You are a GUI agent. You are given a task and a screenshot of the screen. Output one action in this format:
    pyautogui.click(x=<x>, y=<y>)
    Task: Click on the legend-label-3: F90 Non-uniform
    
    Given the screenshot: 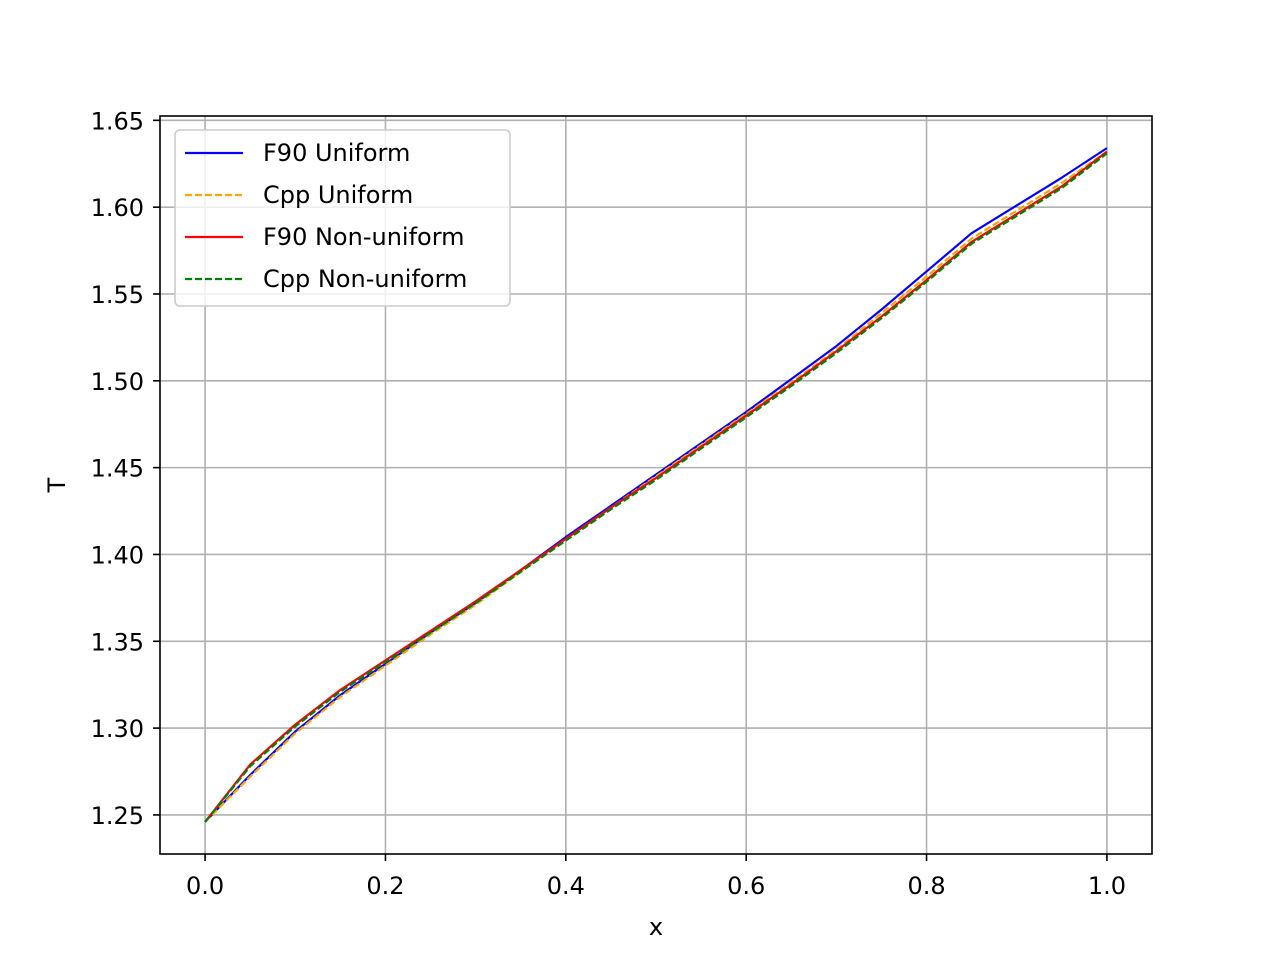 What is the action you would take?
    pyautogui.click(x=364, y=237)
    